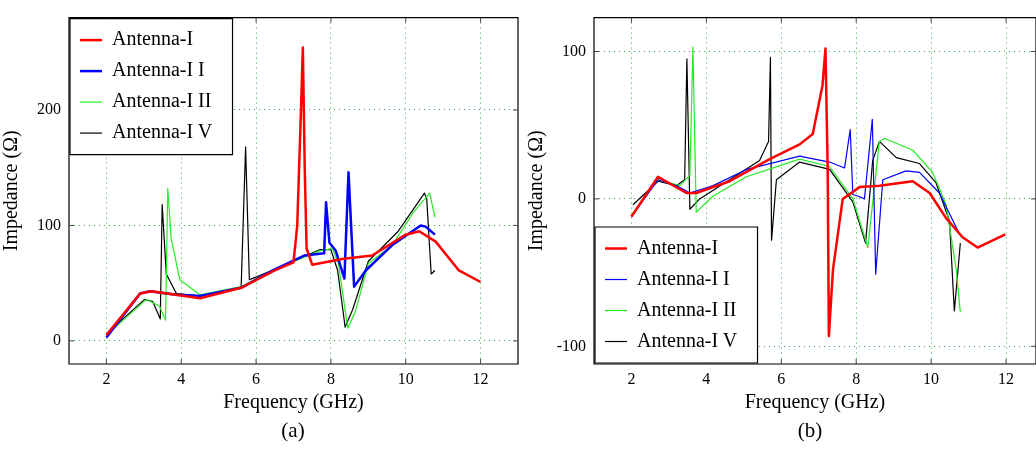  What do you see at coordinates (49, 109) in the screenshot?
I see `y-tick-label: 200` at bounding box center [49, 109].